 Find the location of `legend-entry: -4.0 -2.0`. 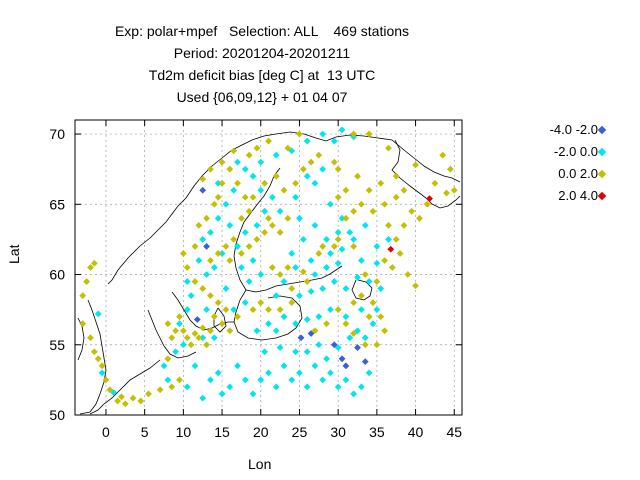

legend-entry: -4.0 -2.0 is located at coordinates (555, 131).